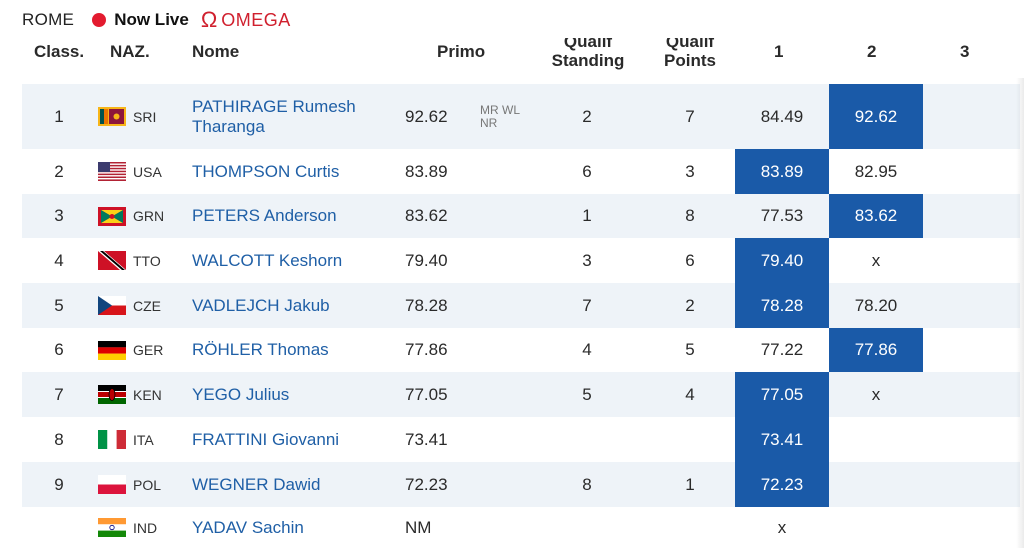 Image resolution: width=1024 pixels, height=548 pixels. Describe the element at coordinates (266, 439) in the screenshot. I see `athlete-name-link: FRATTINI Giovanni` at that location.